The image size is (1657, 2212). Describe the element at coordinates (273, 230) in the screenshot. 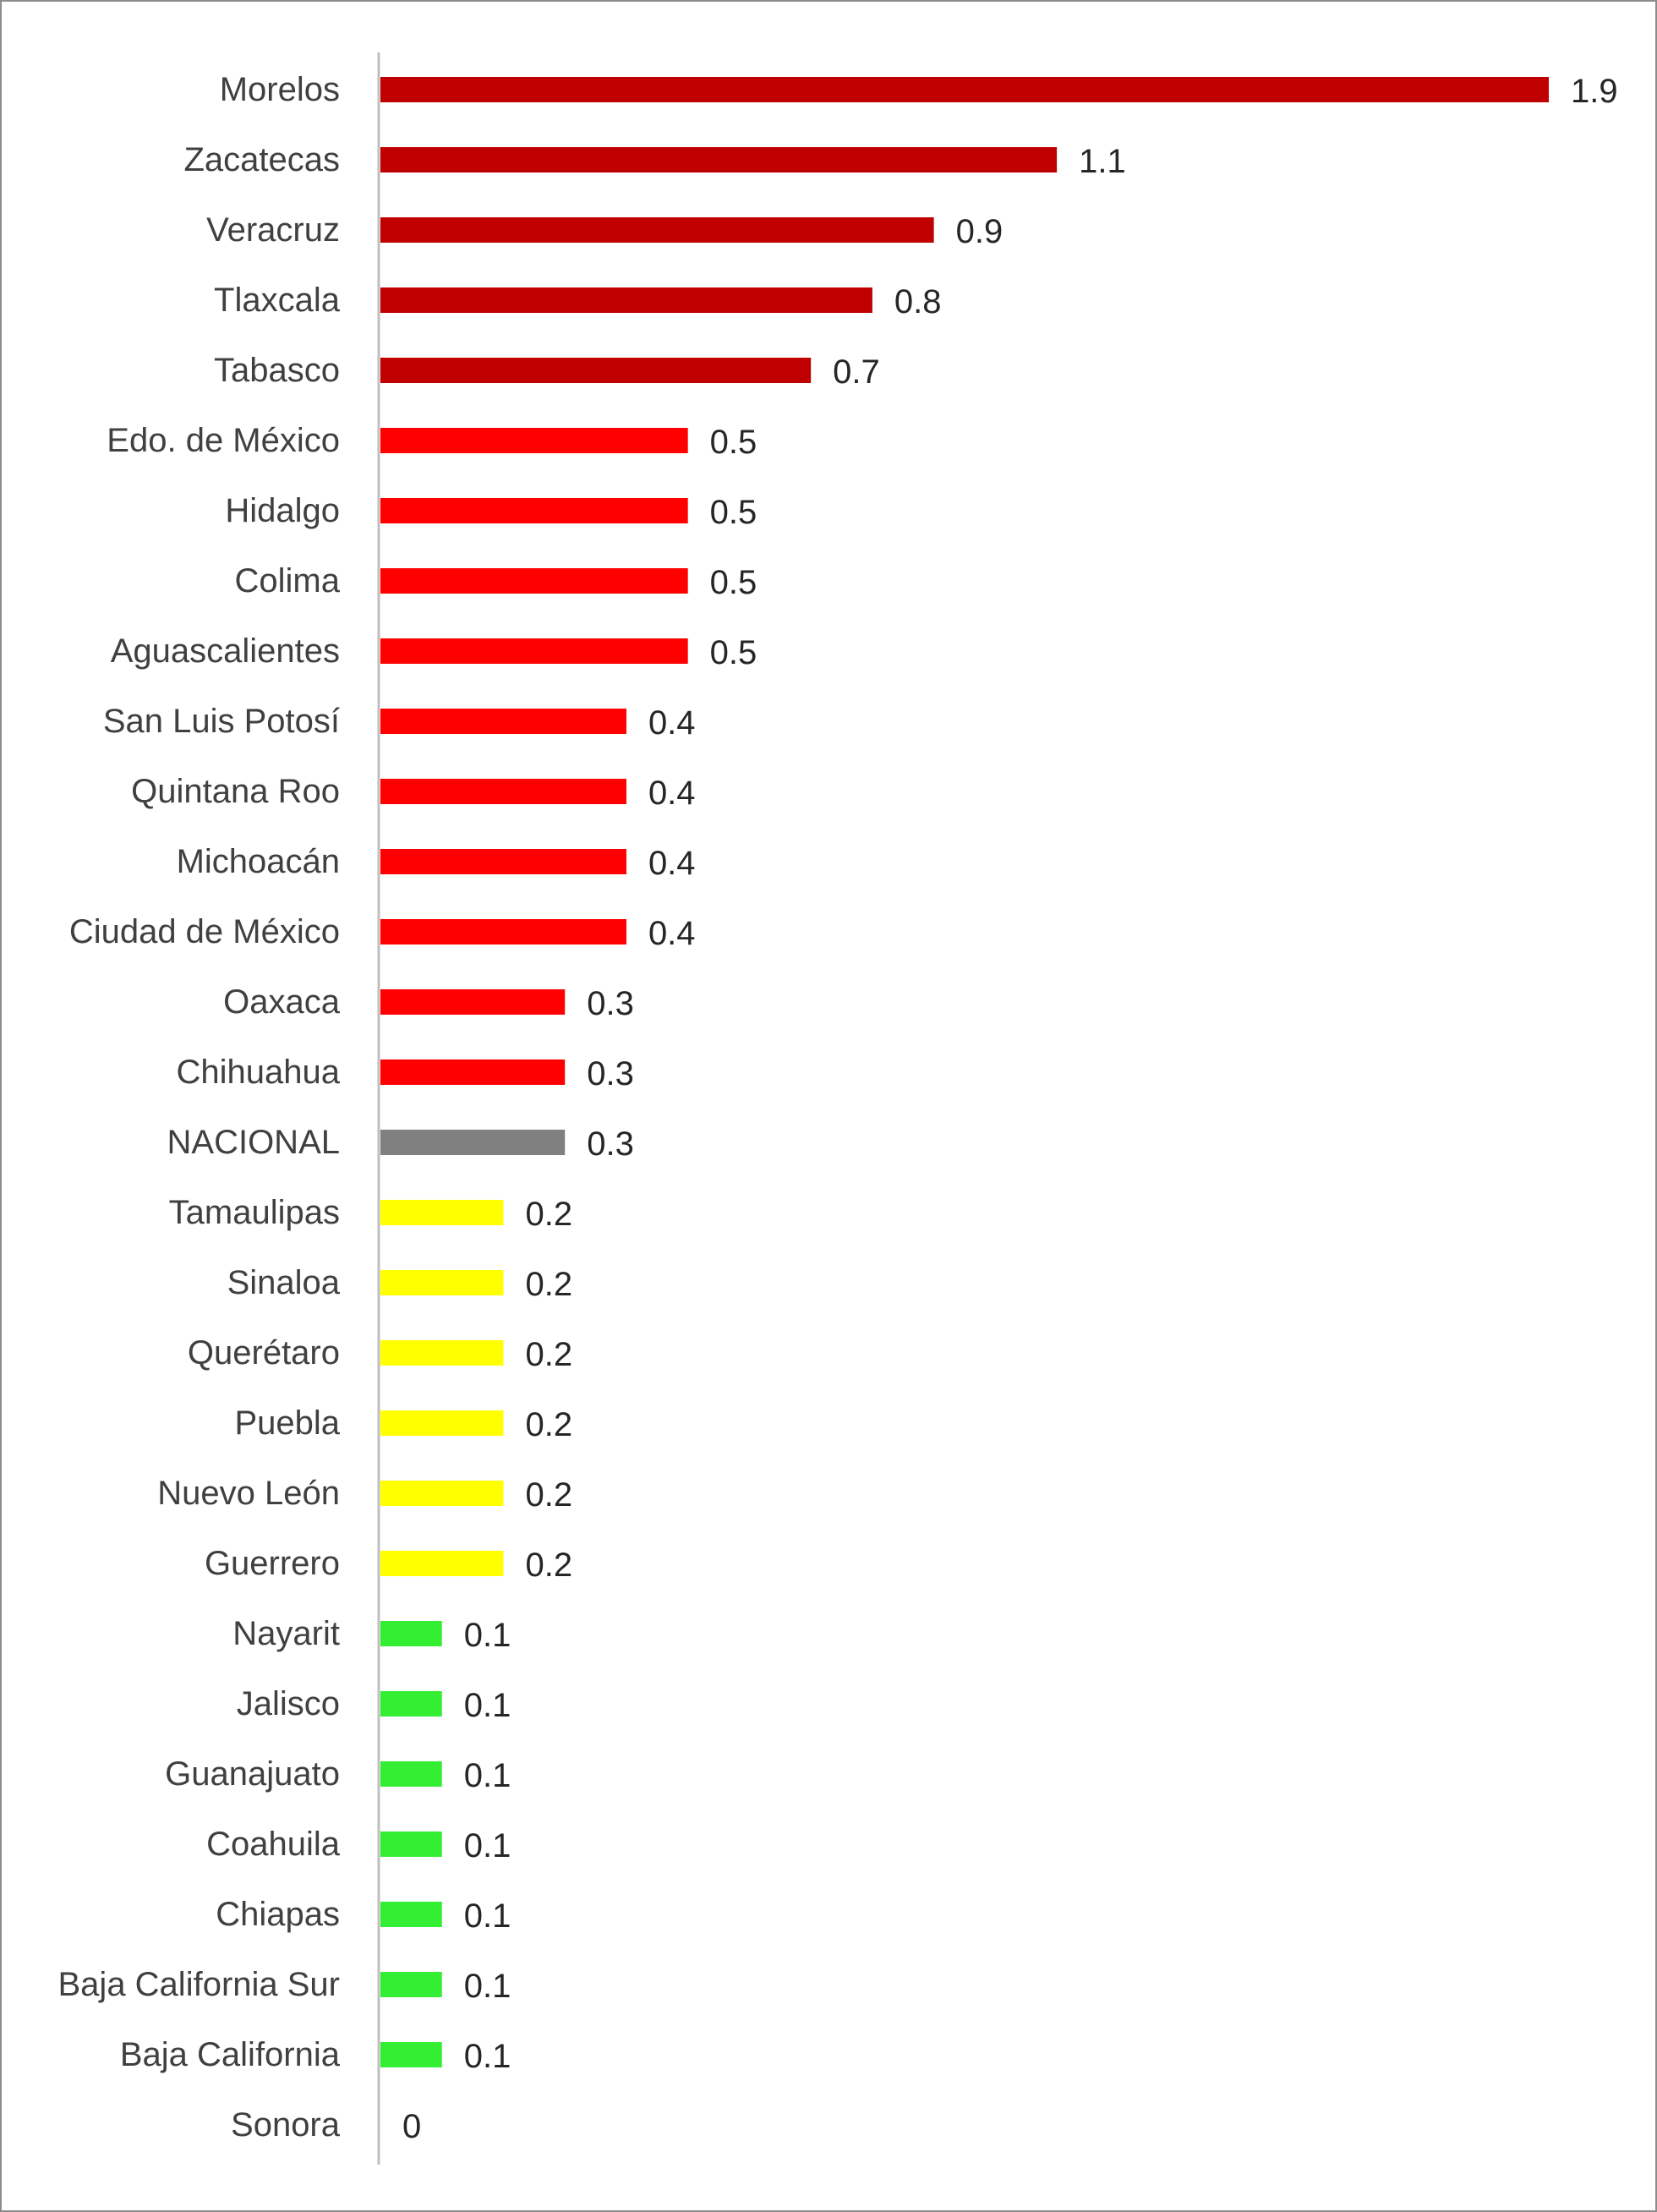

I see `category-label: Veracruz` at that location.